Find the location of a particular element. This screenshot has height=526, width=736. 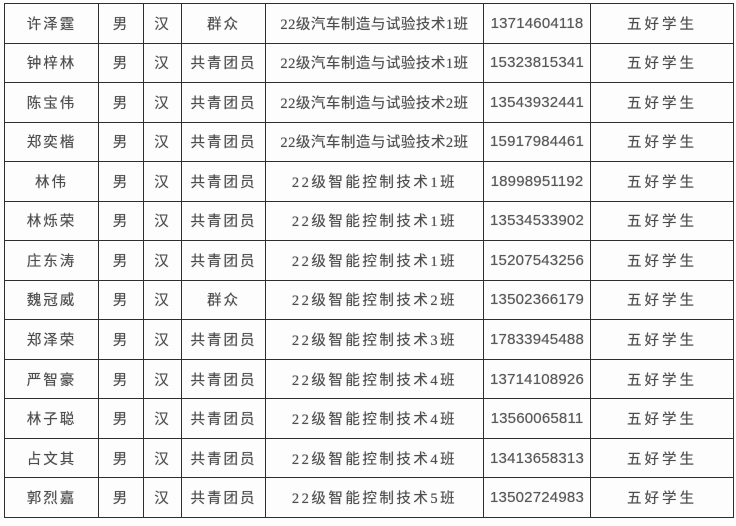

student-name-text: 庄东涛 is located at coordinates (51, 261).